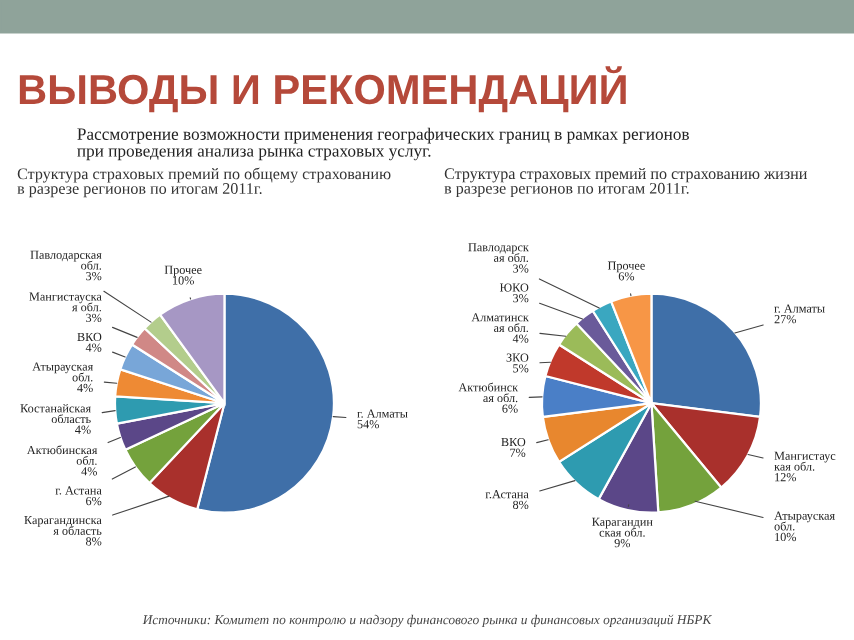  I want to click on chart-title: Структура страховых премий по общему страхованию в разрезе регионов по итогам 2011г., so click(204, 182).